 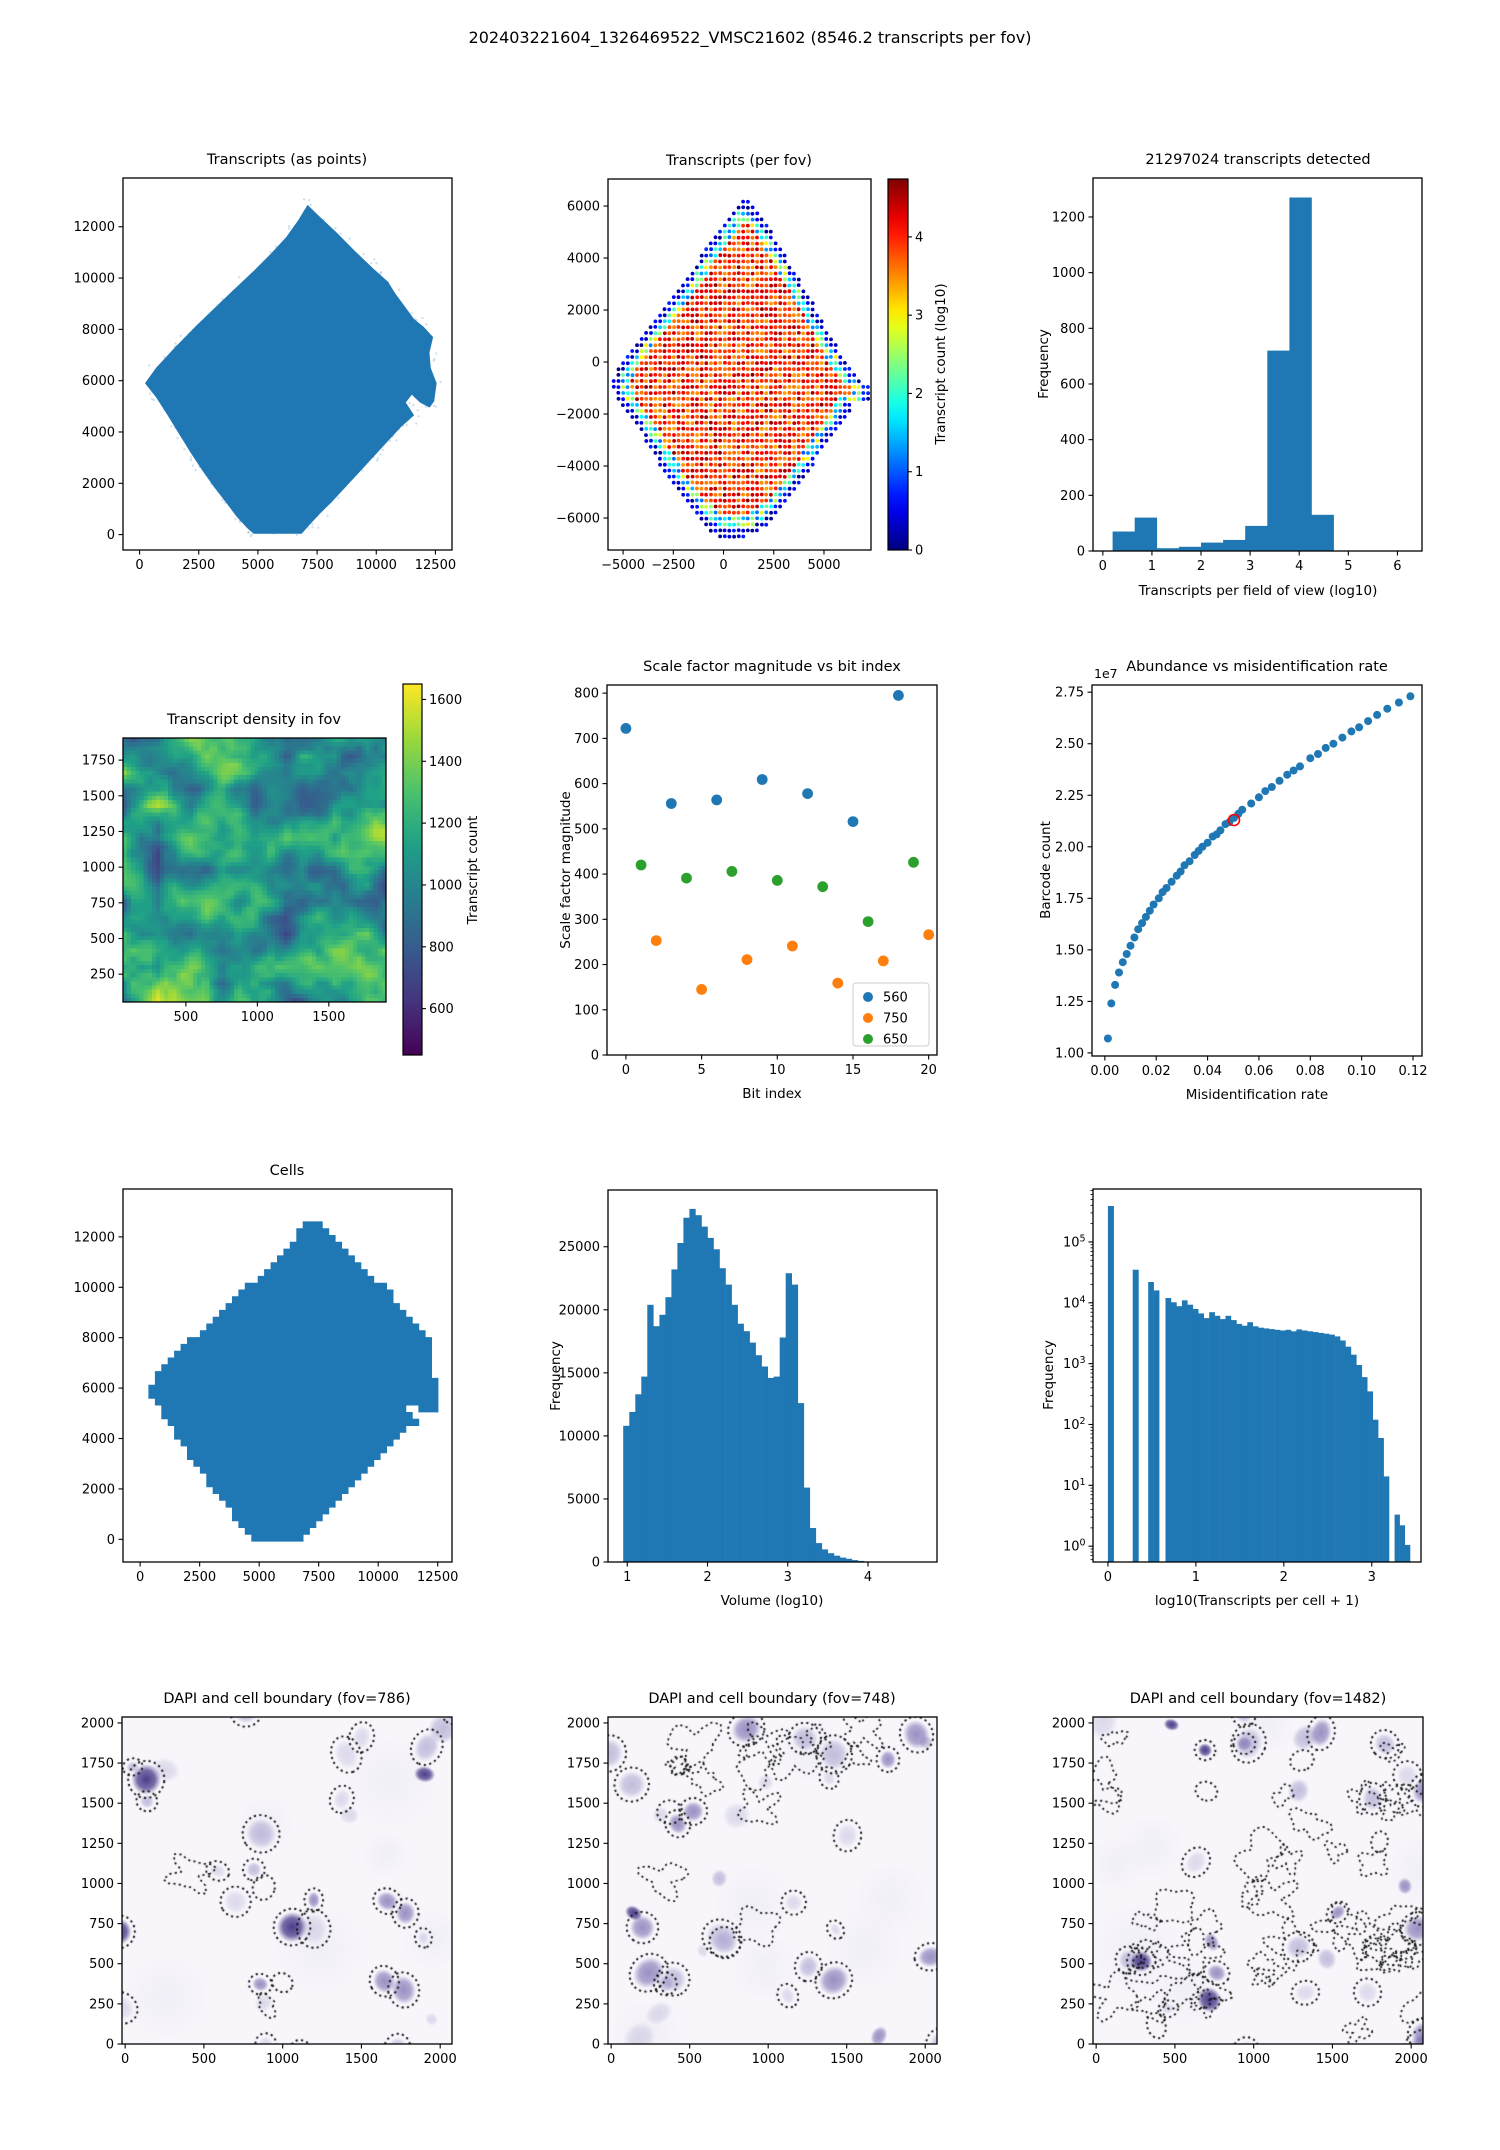 What do you see at coordinates (1068, 1844) in the screenshot?
I see `y-tick-label: 1250` at bounding box center [1068, 1844].